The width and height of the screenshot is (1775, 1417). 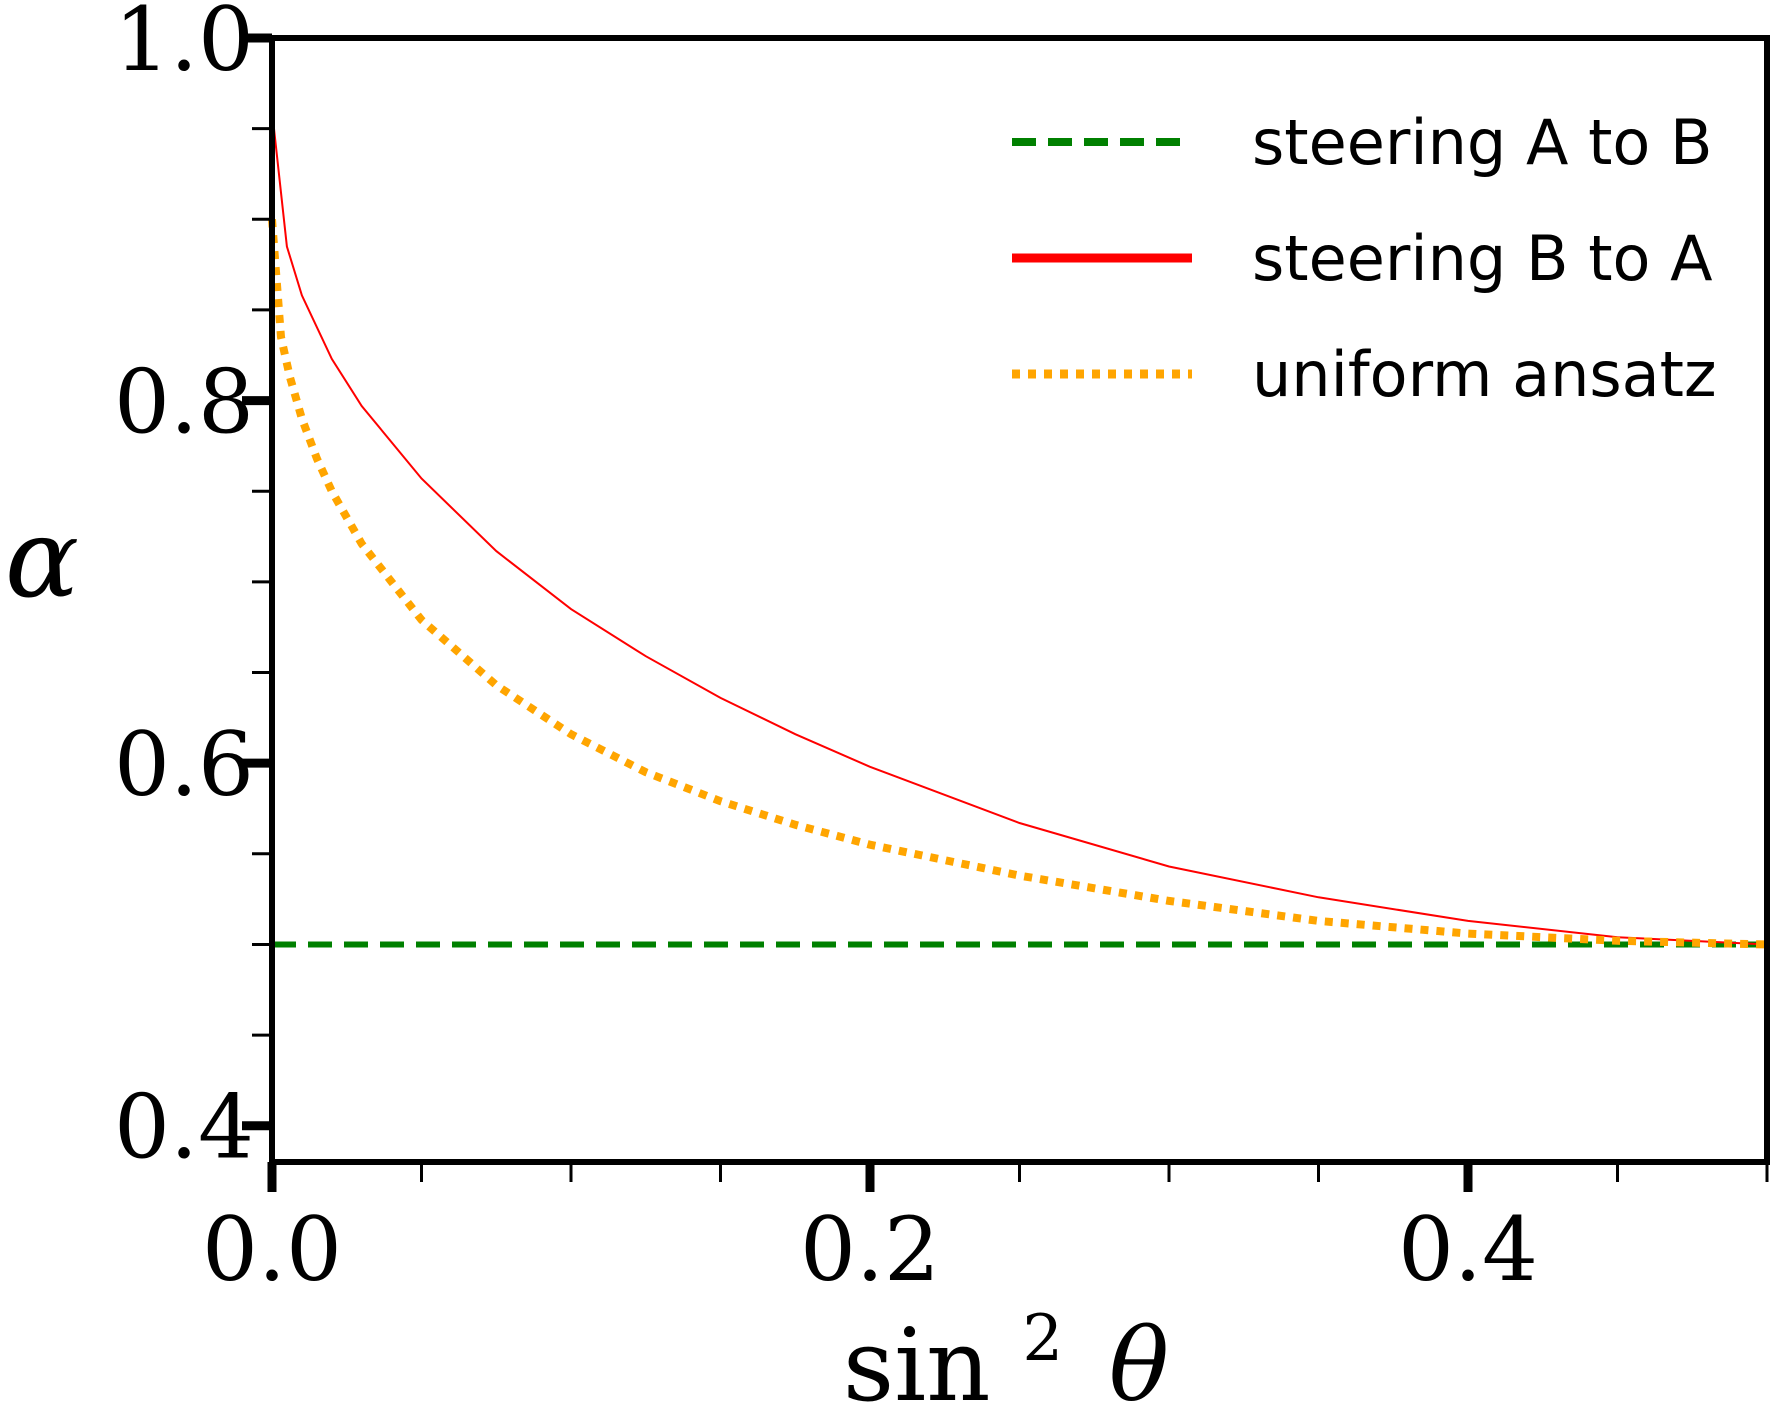 I want to click on x-axis-title: sin 2 θ, so click(x=1006, y=1342).